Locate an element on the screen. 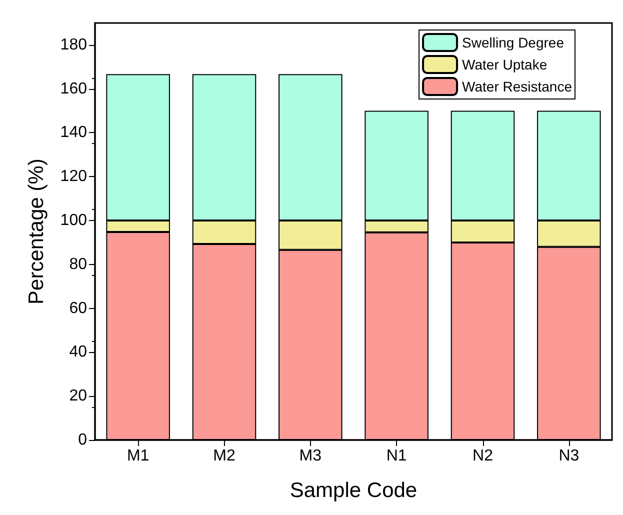  x-tick-label: N3 is located at coordinates (569, 456).